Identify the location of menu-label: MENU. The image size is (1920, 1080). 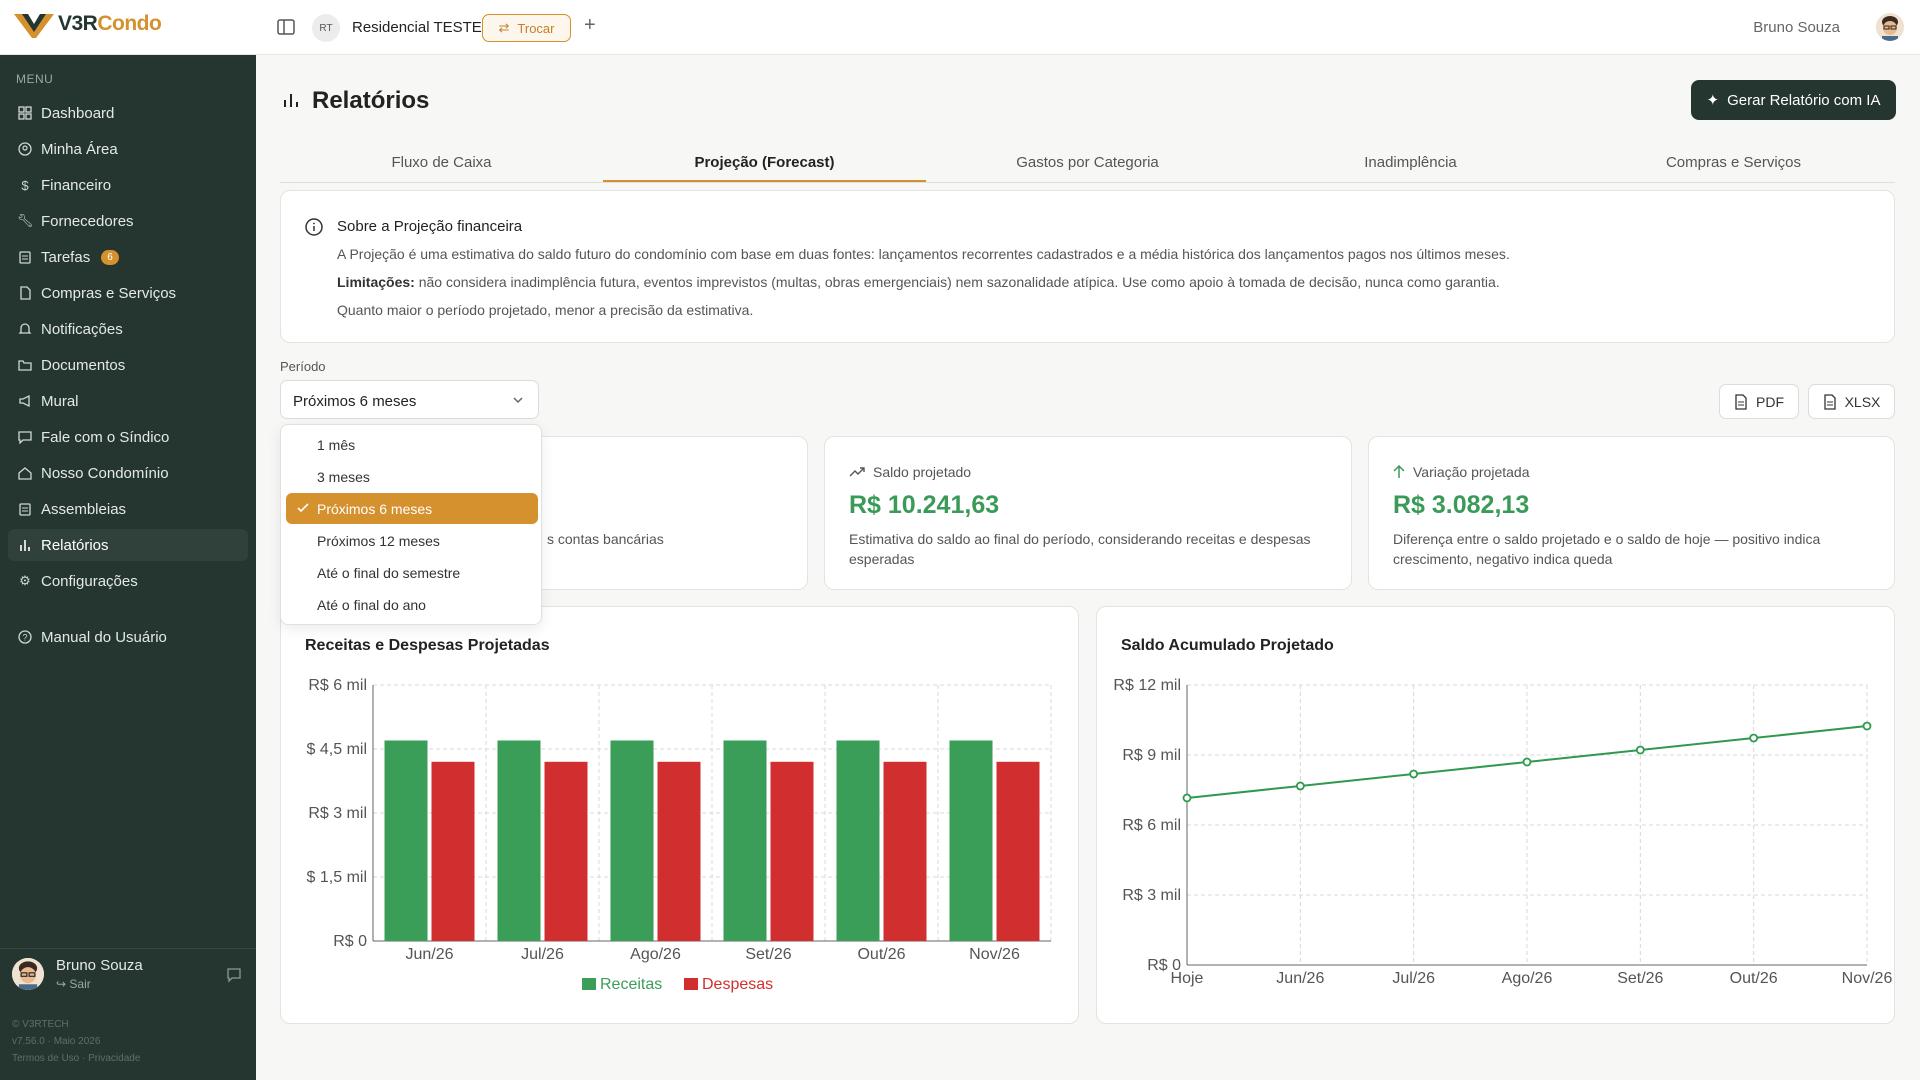
(35, 79).